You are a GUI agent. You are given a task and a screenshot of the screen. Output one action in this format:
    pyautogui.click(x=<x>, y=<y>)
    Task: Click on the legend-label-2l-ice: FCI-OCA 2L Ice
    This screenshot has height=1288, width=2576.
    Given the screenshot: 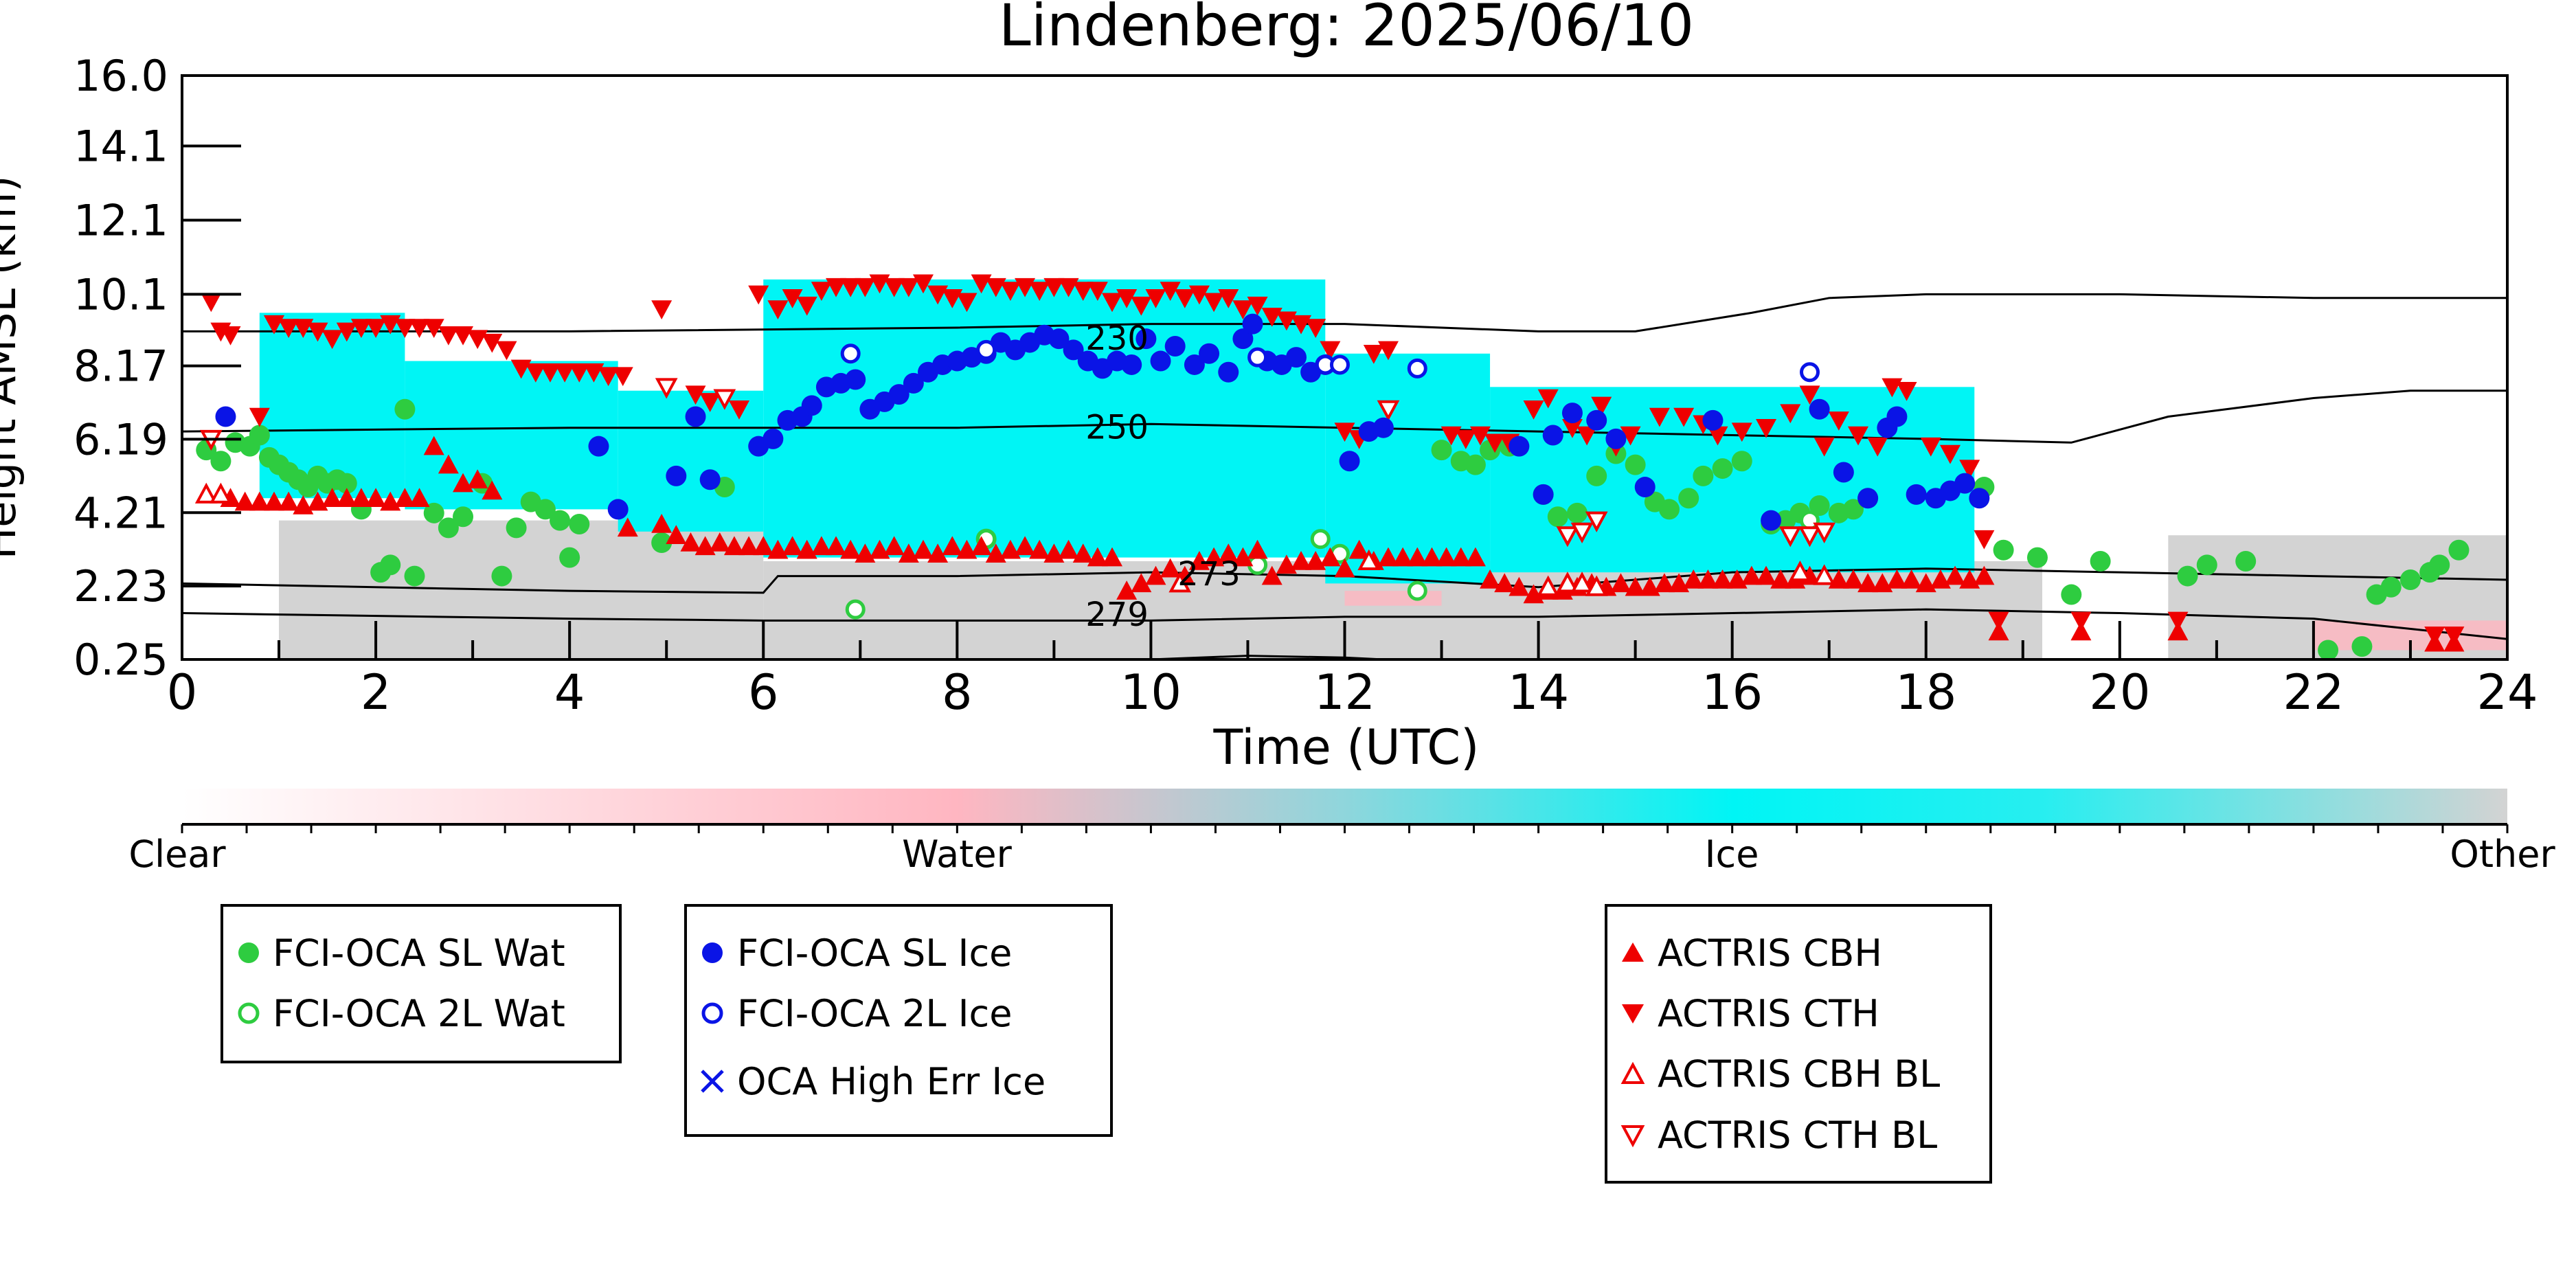 What is the action you would take?
    pyautogui.click(x=874, y=1013)
    